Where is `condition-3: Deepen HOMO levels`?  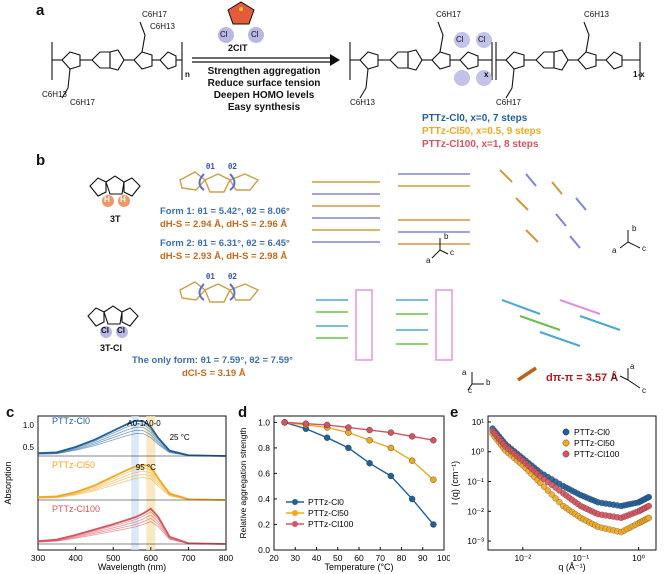 condition-3: Deepen HOMO levels is located at coordinates (264, 95).